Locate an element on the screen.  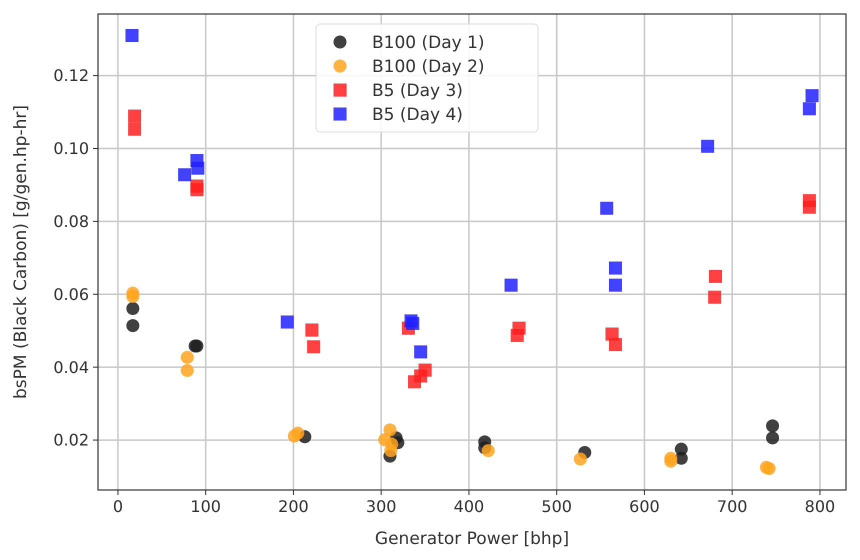
x-tick-label: 500 is located at coordinates (556, 506).